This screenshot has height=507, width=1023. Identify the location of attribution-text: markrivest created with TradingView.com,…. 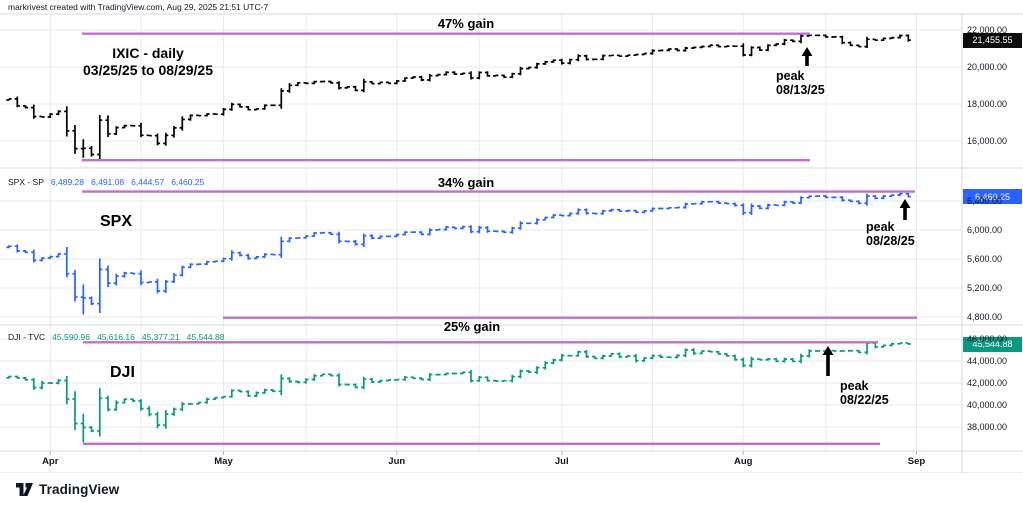
(138, 7).